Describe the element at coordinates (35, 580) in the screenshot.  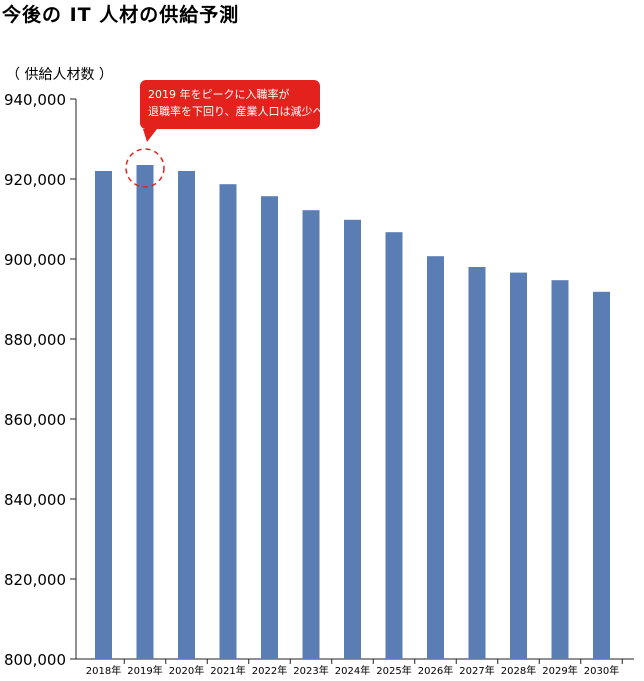
I see `y-tick-label: 820,000` at that location.